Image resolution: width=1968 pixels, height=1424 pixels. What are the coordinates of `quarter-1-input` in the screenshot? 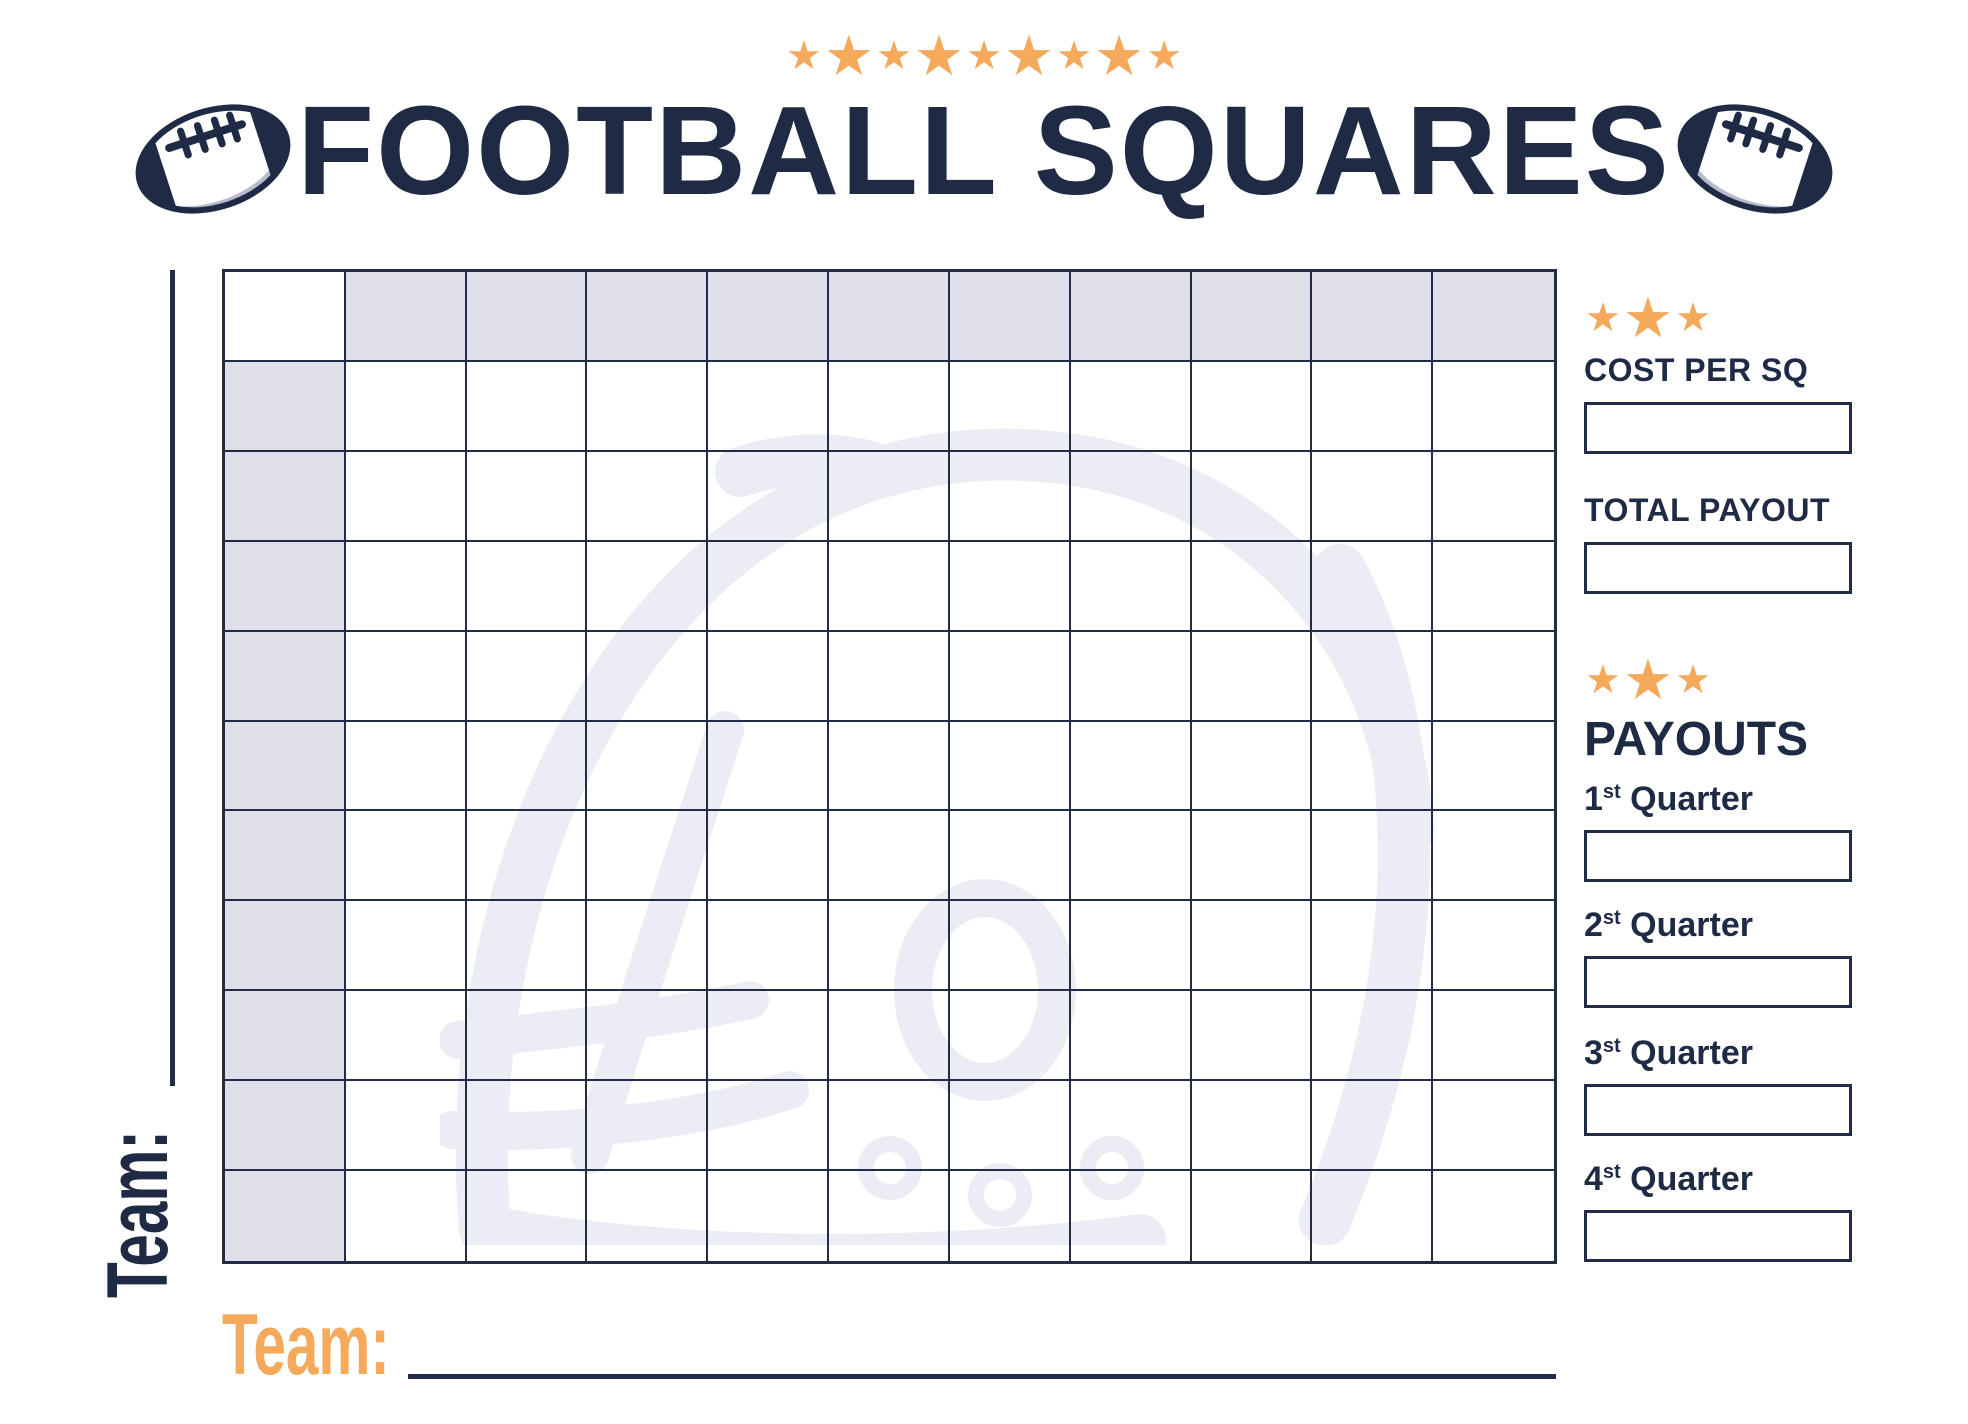 It's located at (1718, 856).